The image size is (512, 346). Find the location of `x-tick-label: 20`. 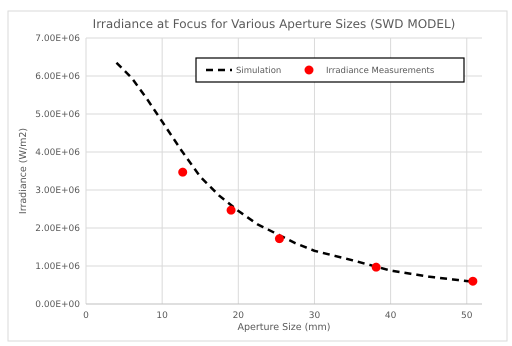

x-tick-label: 20 is located at coordinates (238, 316).